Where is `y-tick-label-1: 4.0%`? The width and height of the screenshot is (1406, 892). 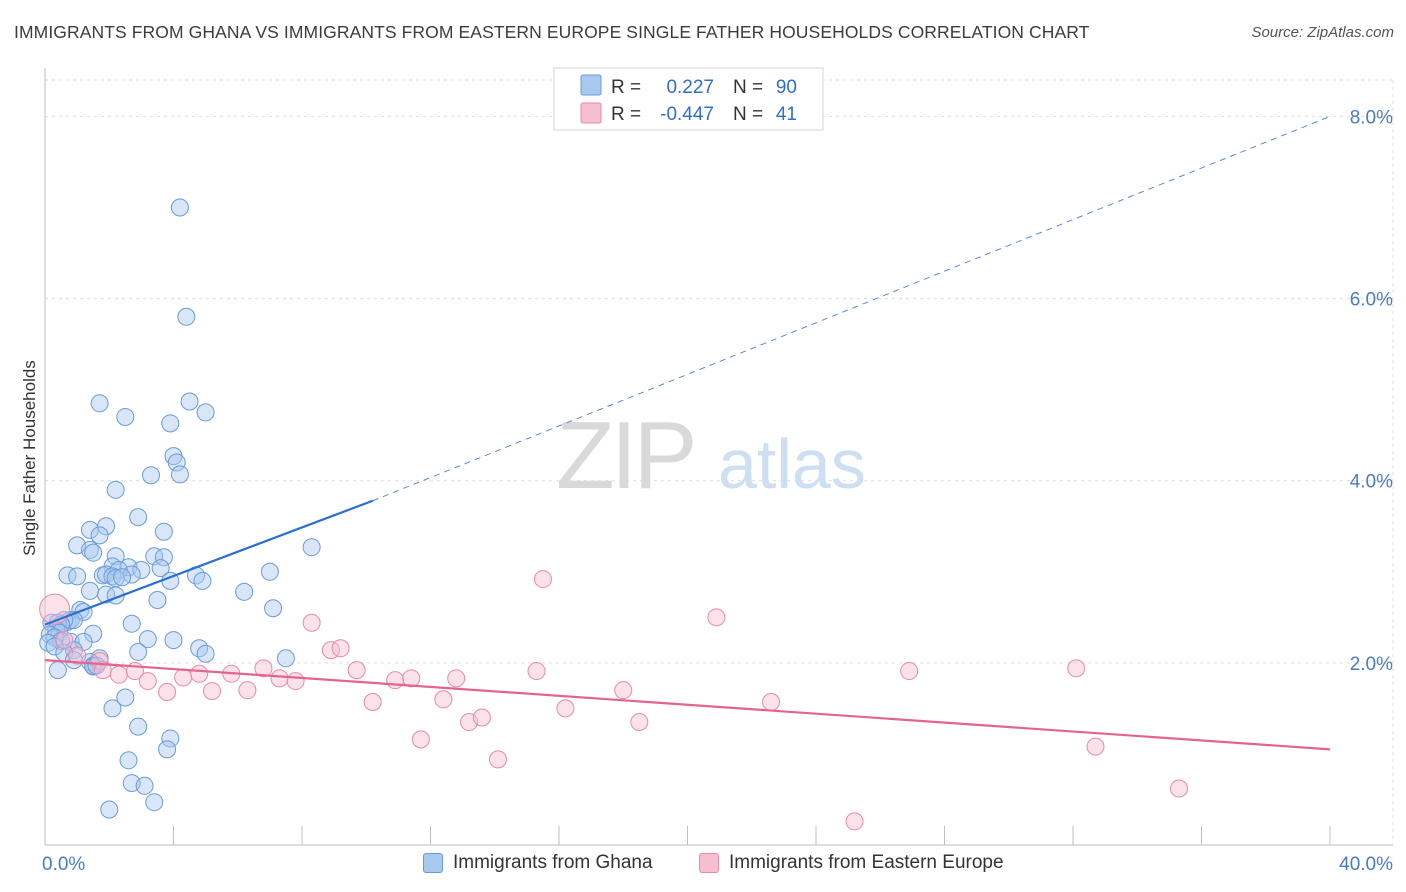 y-tick-label-1: 4.0% is located at coordinates (1371, 482).